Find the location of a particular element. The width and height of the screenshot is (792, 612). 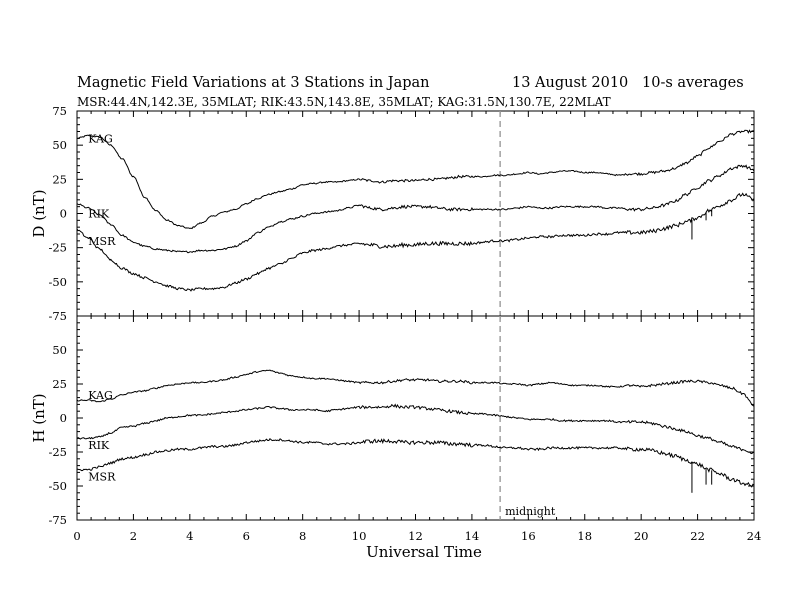

x-tick-label: 14 is located at coordinates (472, 536).